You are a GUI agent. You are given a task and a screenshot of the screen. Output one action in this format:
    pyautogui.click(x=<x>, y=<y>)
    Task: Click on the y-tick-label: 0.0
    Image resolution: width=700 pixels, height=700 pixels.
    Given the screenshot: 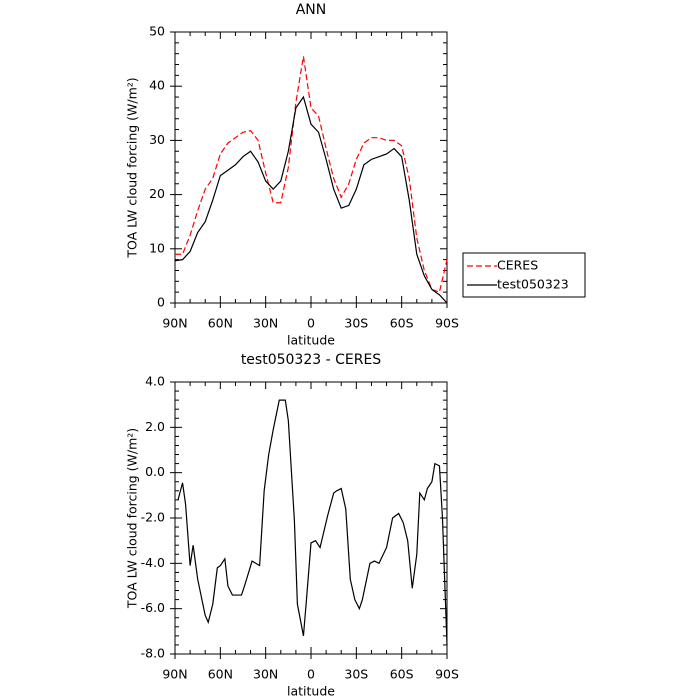 What is the action you would take?
    pyautogui.click(x=155, y=471)
    